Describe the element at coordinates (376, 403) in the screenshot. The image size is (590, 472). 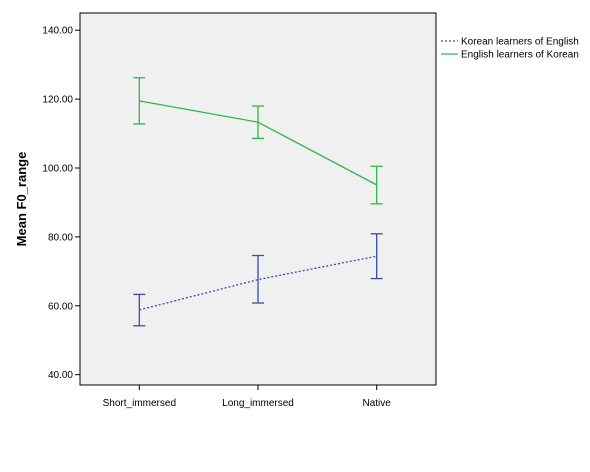
I see `x-tick-label: Native` at that location.